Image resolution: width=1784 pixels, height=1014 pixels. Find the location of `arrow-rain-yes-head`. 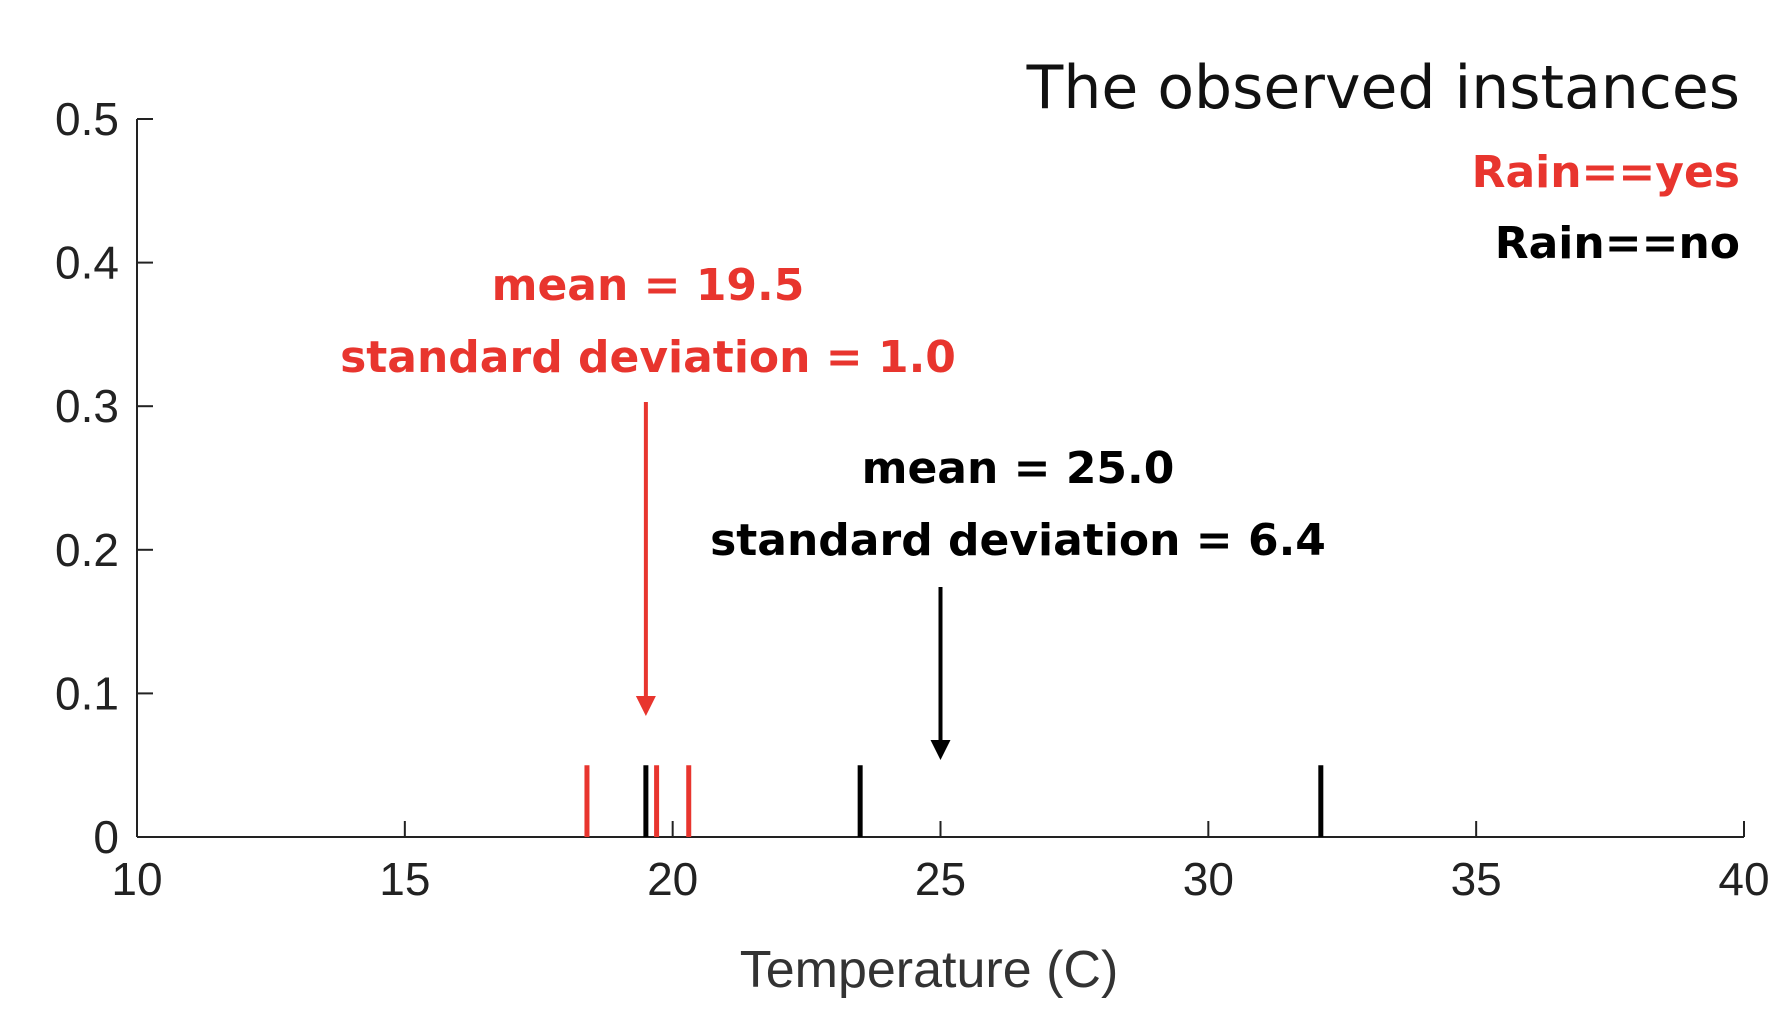

arrow-rain-yes-head is located at coordinates (645, 706).